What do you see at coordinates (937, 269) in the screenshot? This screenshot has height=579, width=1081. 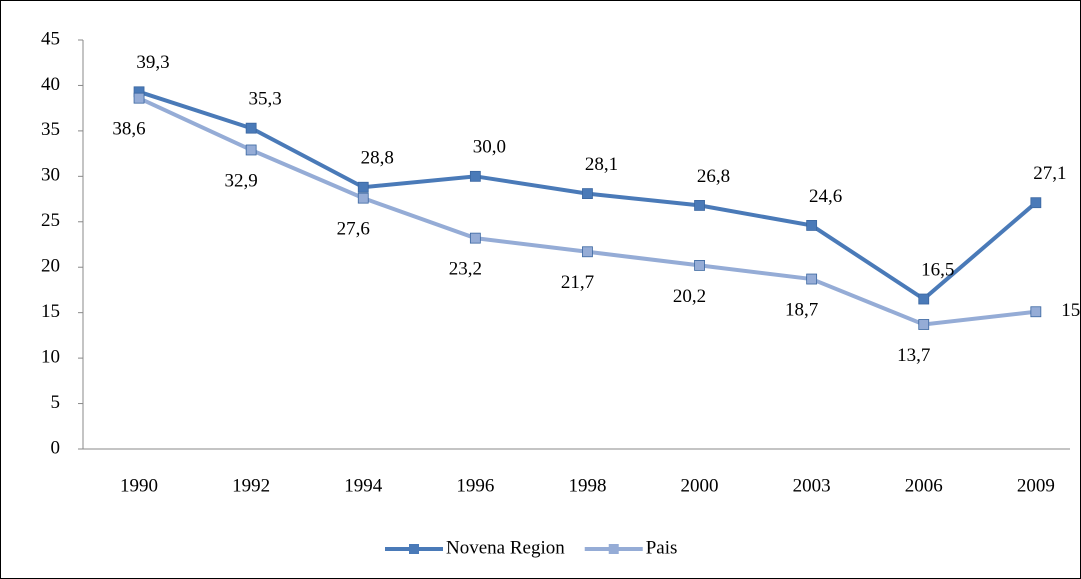 I see `data-label: 16,5` at bounding box center [937, 269].